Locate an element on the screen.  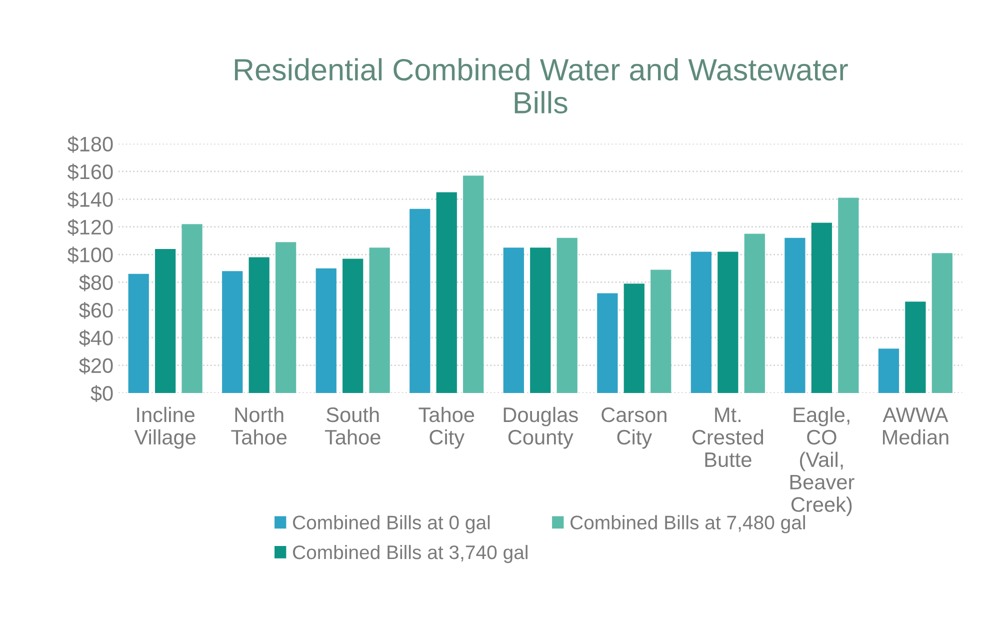
y-tick-label: $80 is located at coordinates (96, 283).